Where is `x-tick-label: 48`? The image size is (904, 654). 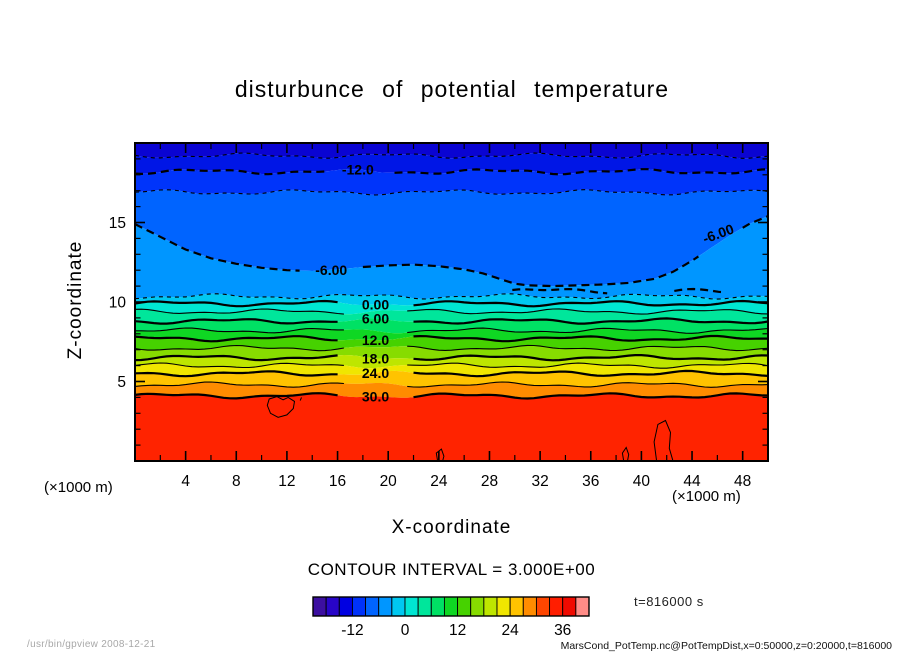 x-tick-label: 48 is located at coordinates (742, 481).